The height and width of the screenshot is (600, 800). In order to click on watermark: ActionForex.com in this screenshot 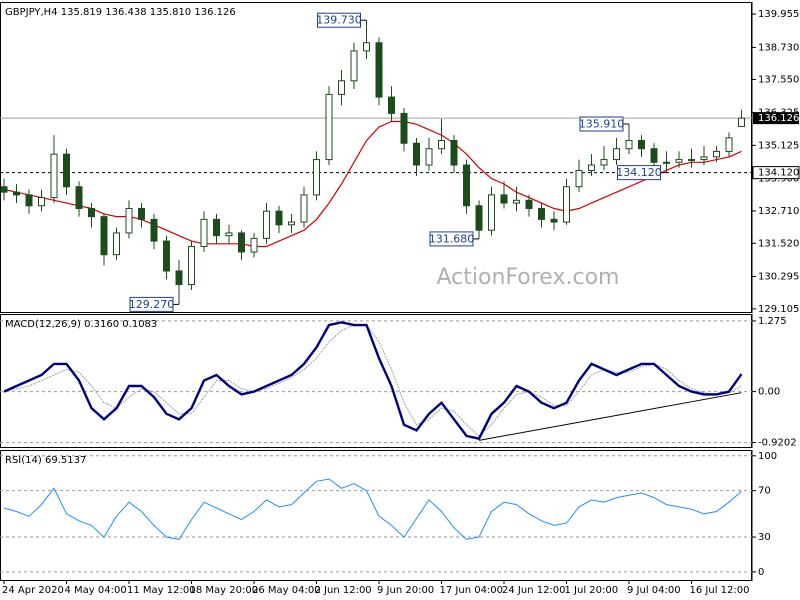, I will do `click(528, 277)`.